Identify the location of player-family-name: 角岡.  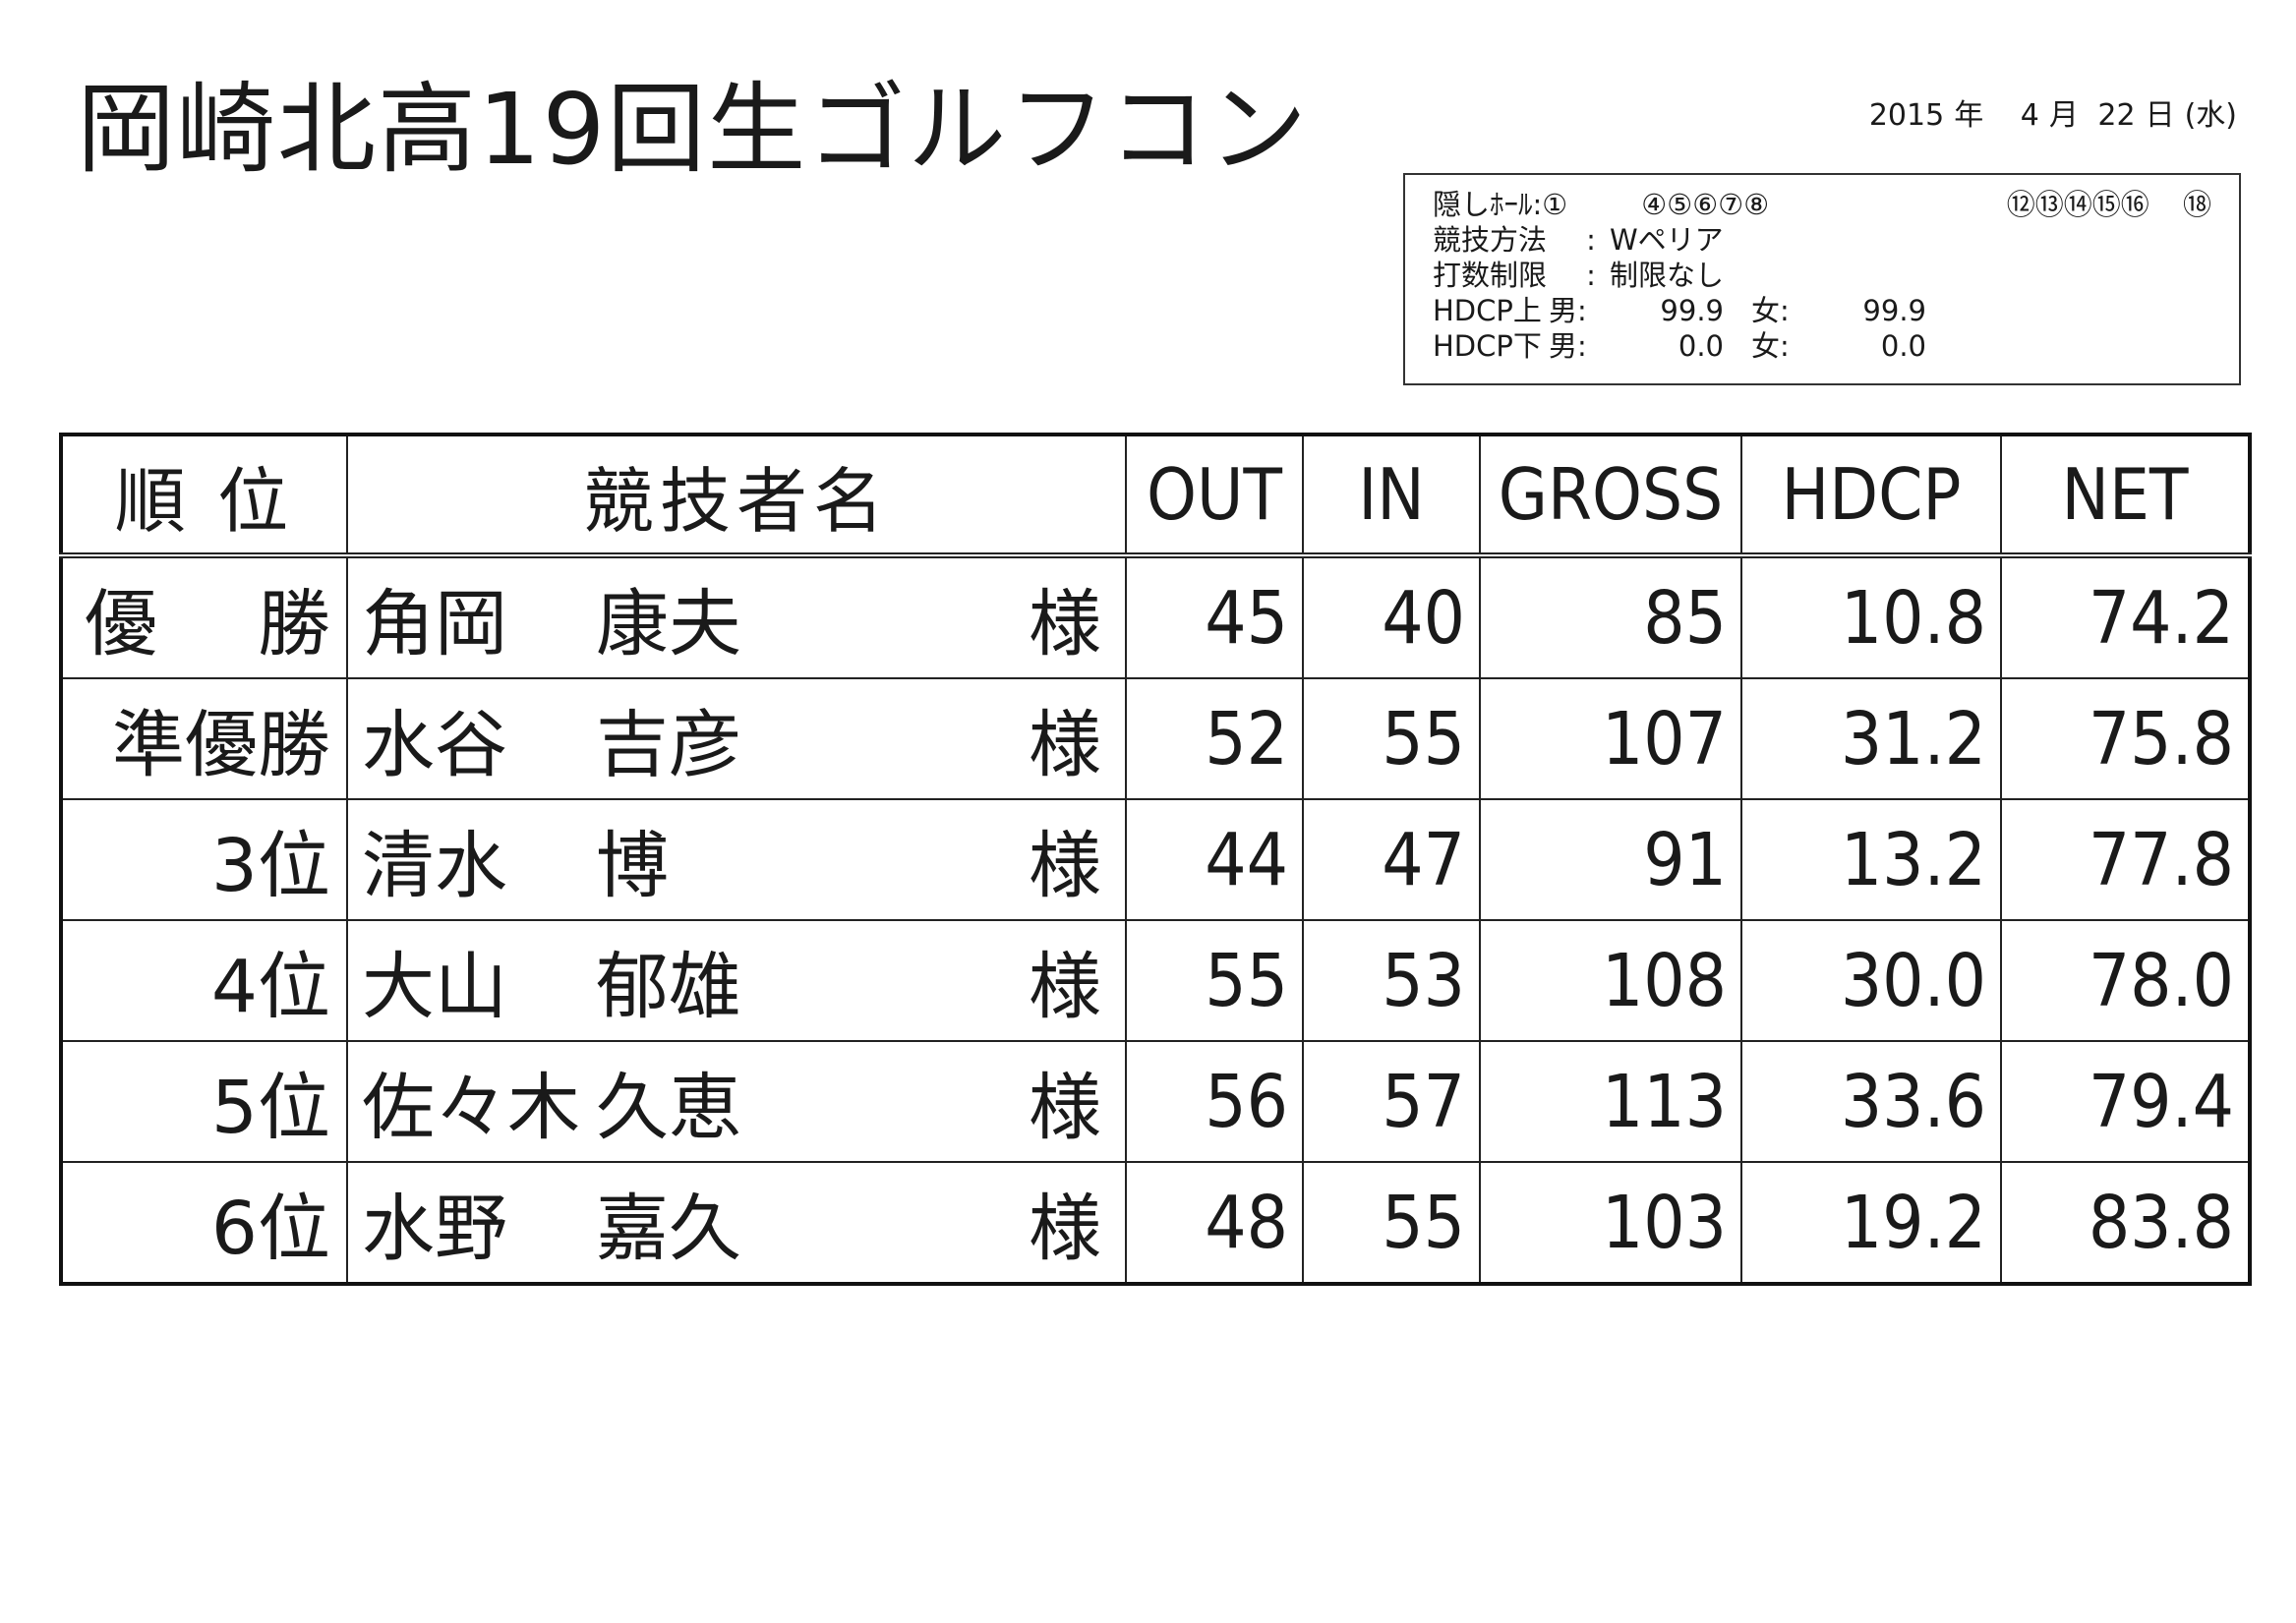
(434, 624).